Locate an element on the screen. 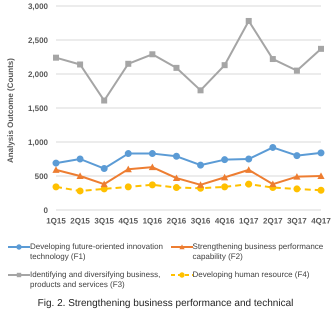  x-tick-label: 2Q17 is located at coordinates (273, 221).